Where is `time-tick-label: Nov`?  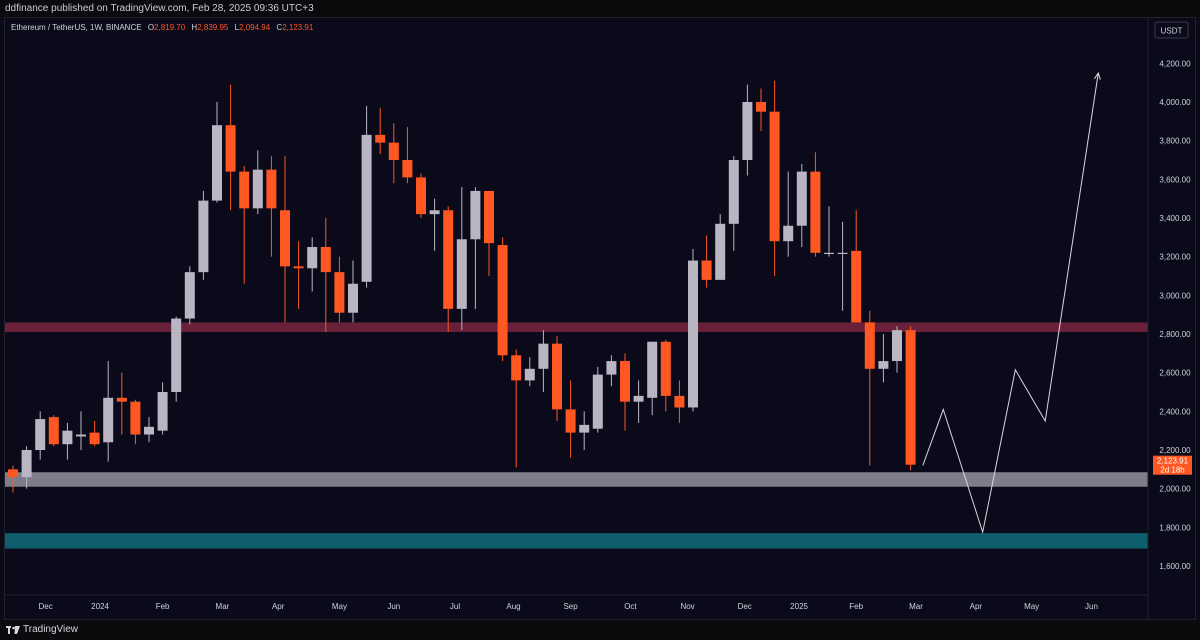
time-tick-label: Nov is located at coordinates (687, 606).